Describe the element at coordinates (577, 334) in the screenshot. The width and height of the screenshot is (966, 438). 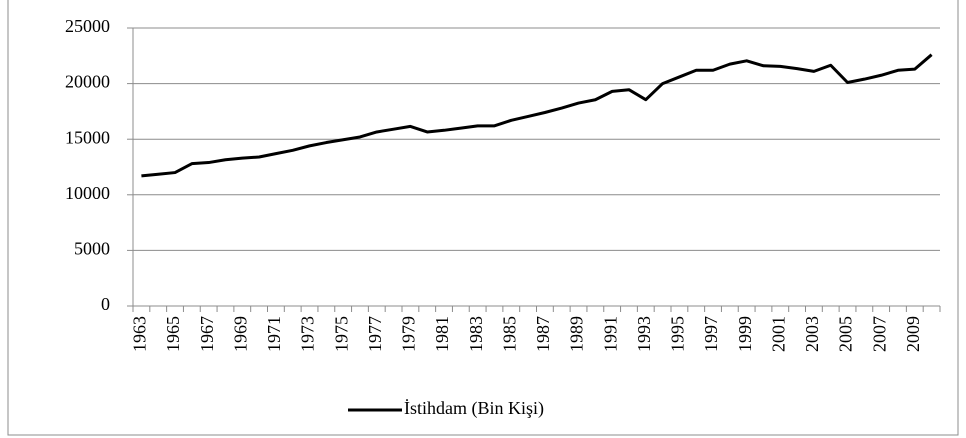
I see `x-tick-label: 1989` at that location.